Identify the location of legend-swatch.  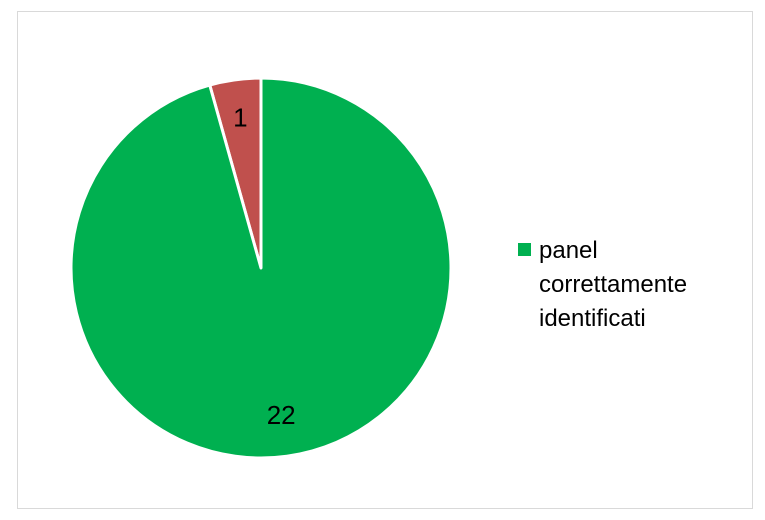
(524, 249).